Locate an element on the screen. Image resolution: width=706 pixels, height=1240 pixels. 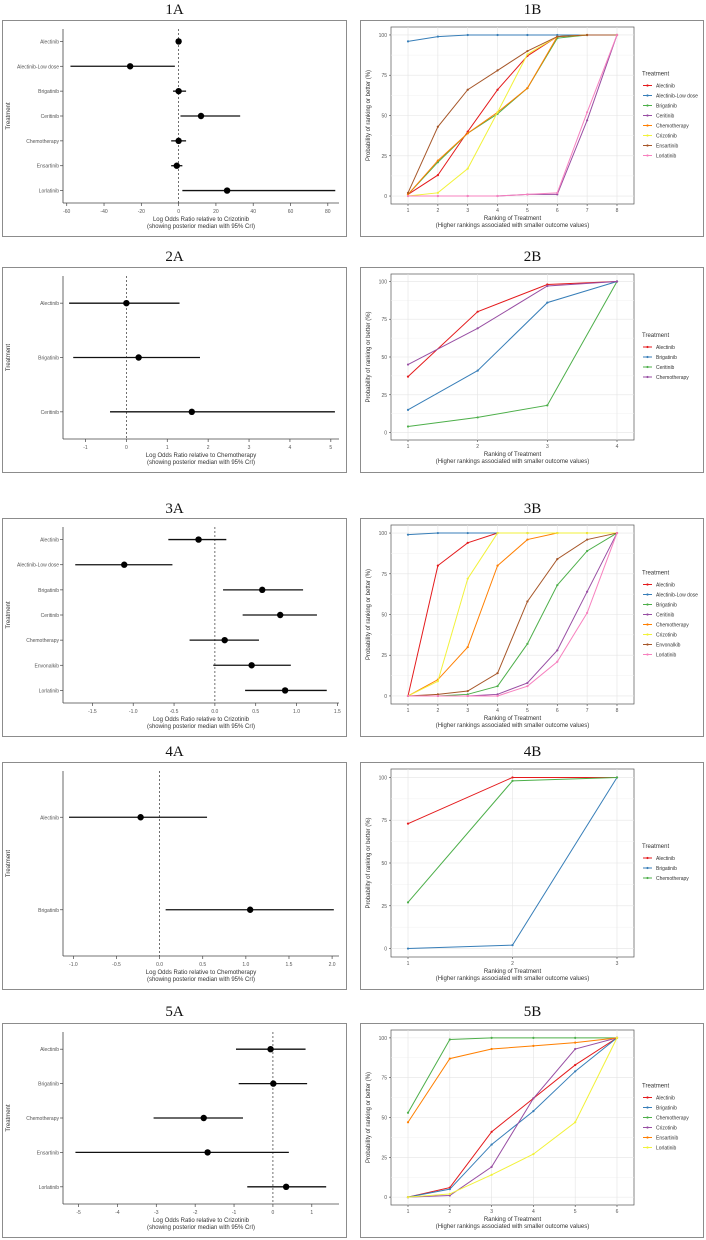
legend-label: Chemotherapy is located at coordinates (672, 879).